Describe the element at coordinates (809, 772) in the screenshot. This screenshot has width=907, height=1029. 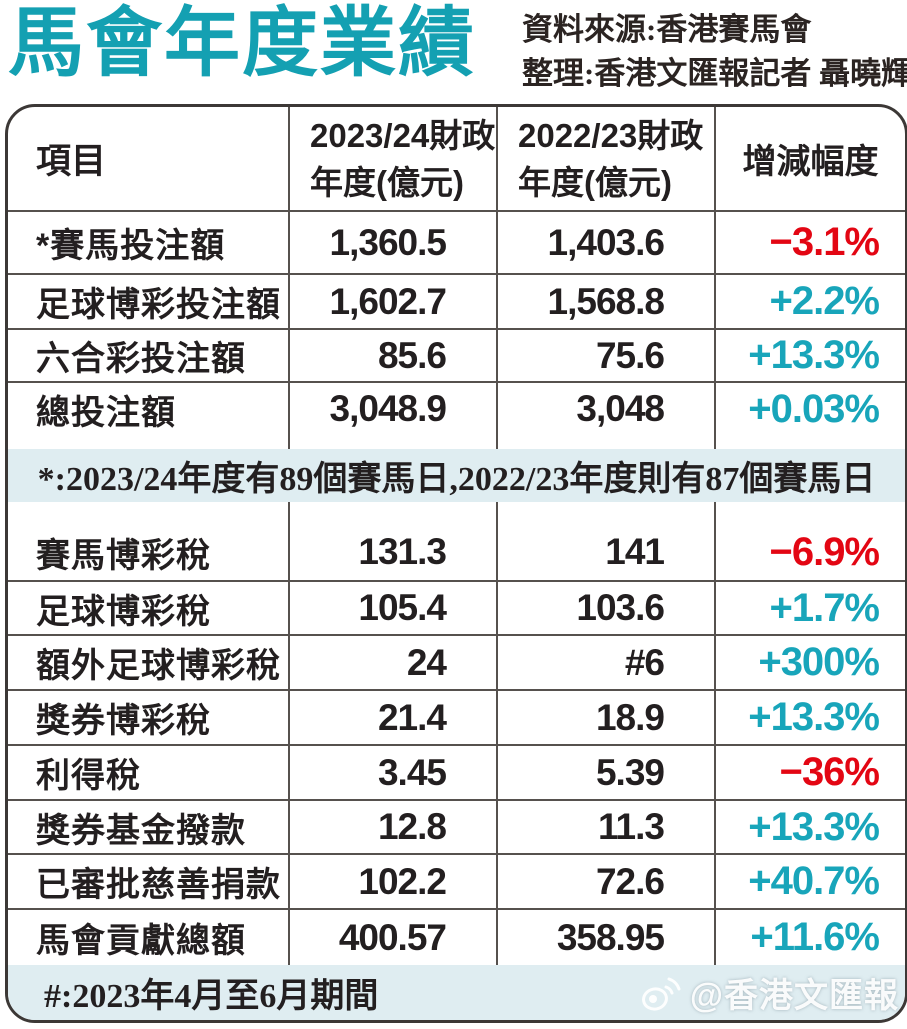
I see `change-cell: −36%` at that location.